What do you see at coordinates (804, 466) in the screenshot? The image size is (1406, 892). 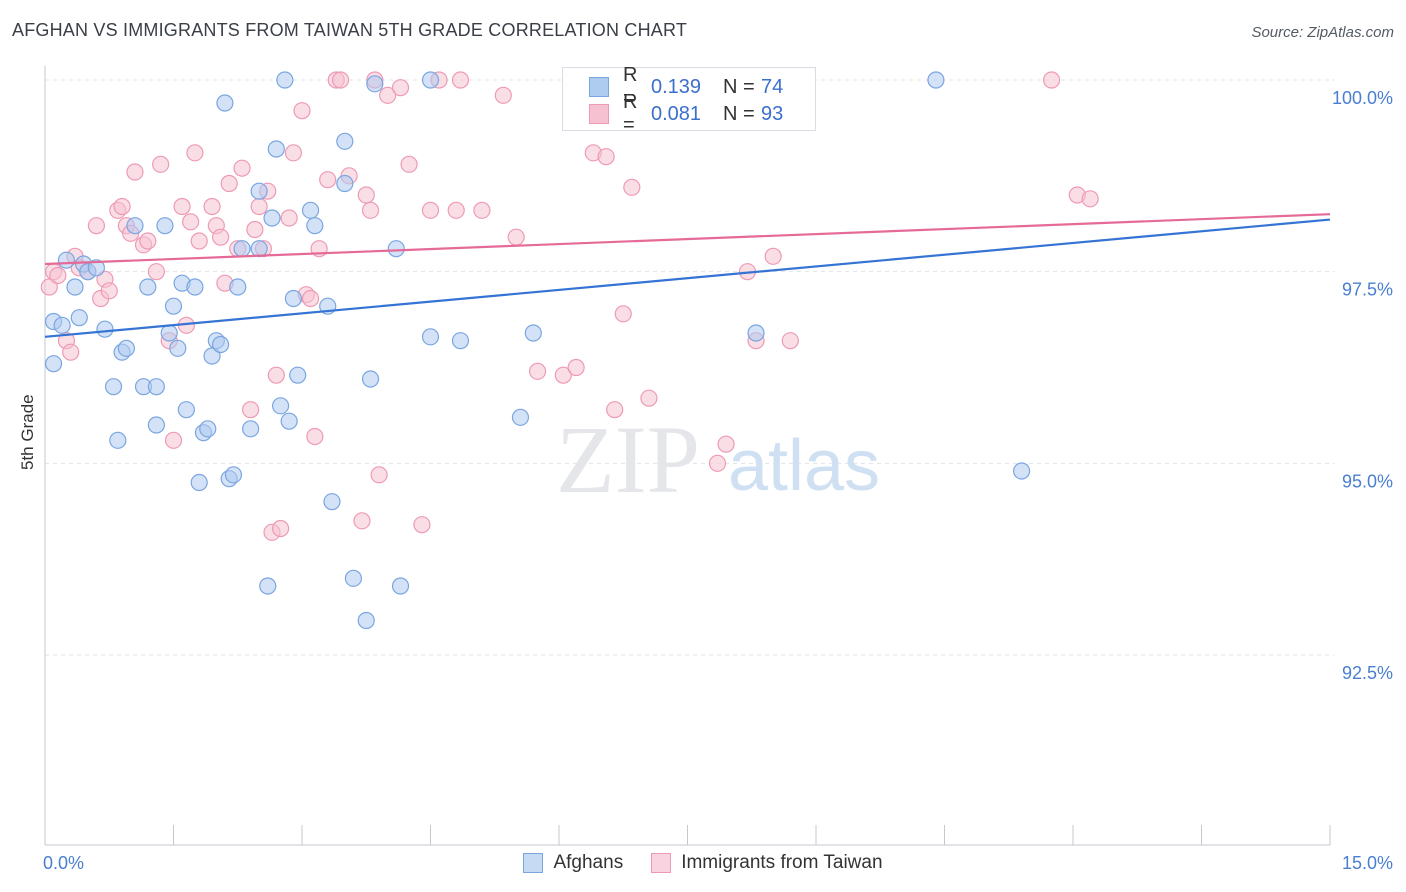 I see `watermark-atlas: atlas` at bounding box center [804, 466].